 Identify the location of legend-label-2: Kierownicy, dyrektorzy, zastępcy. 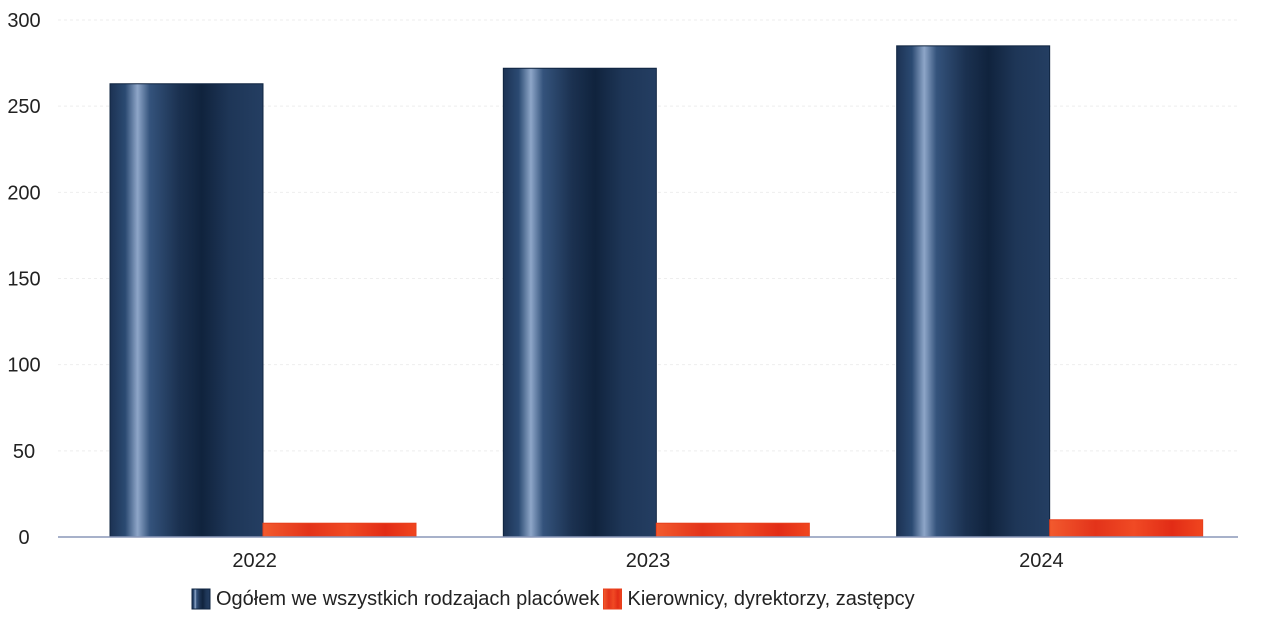
(771, 599).